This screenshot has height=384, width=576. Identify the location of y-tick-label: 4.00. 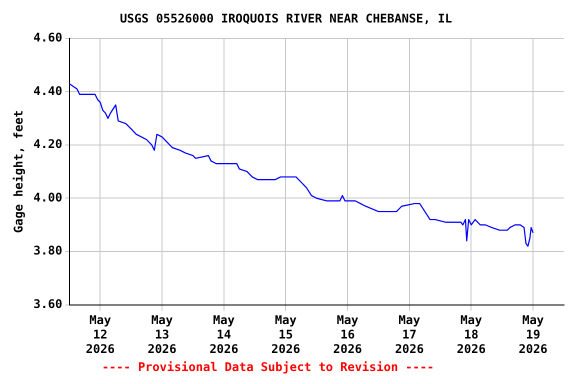
(47, 197).